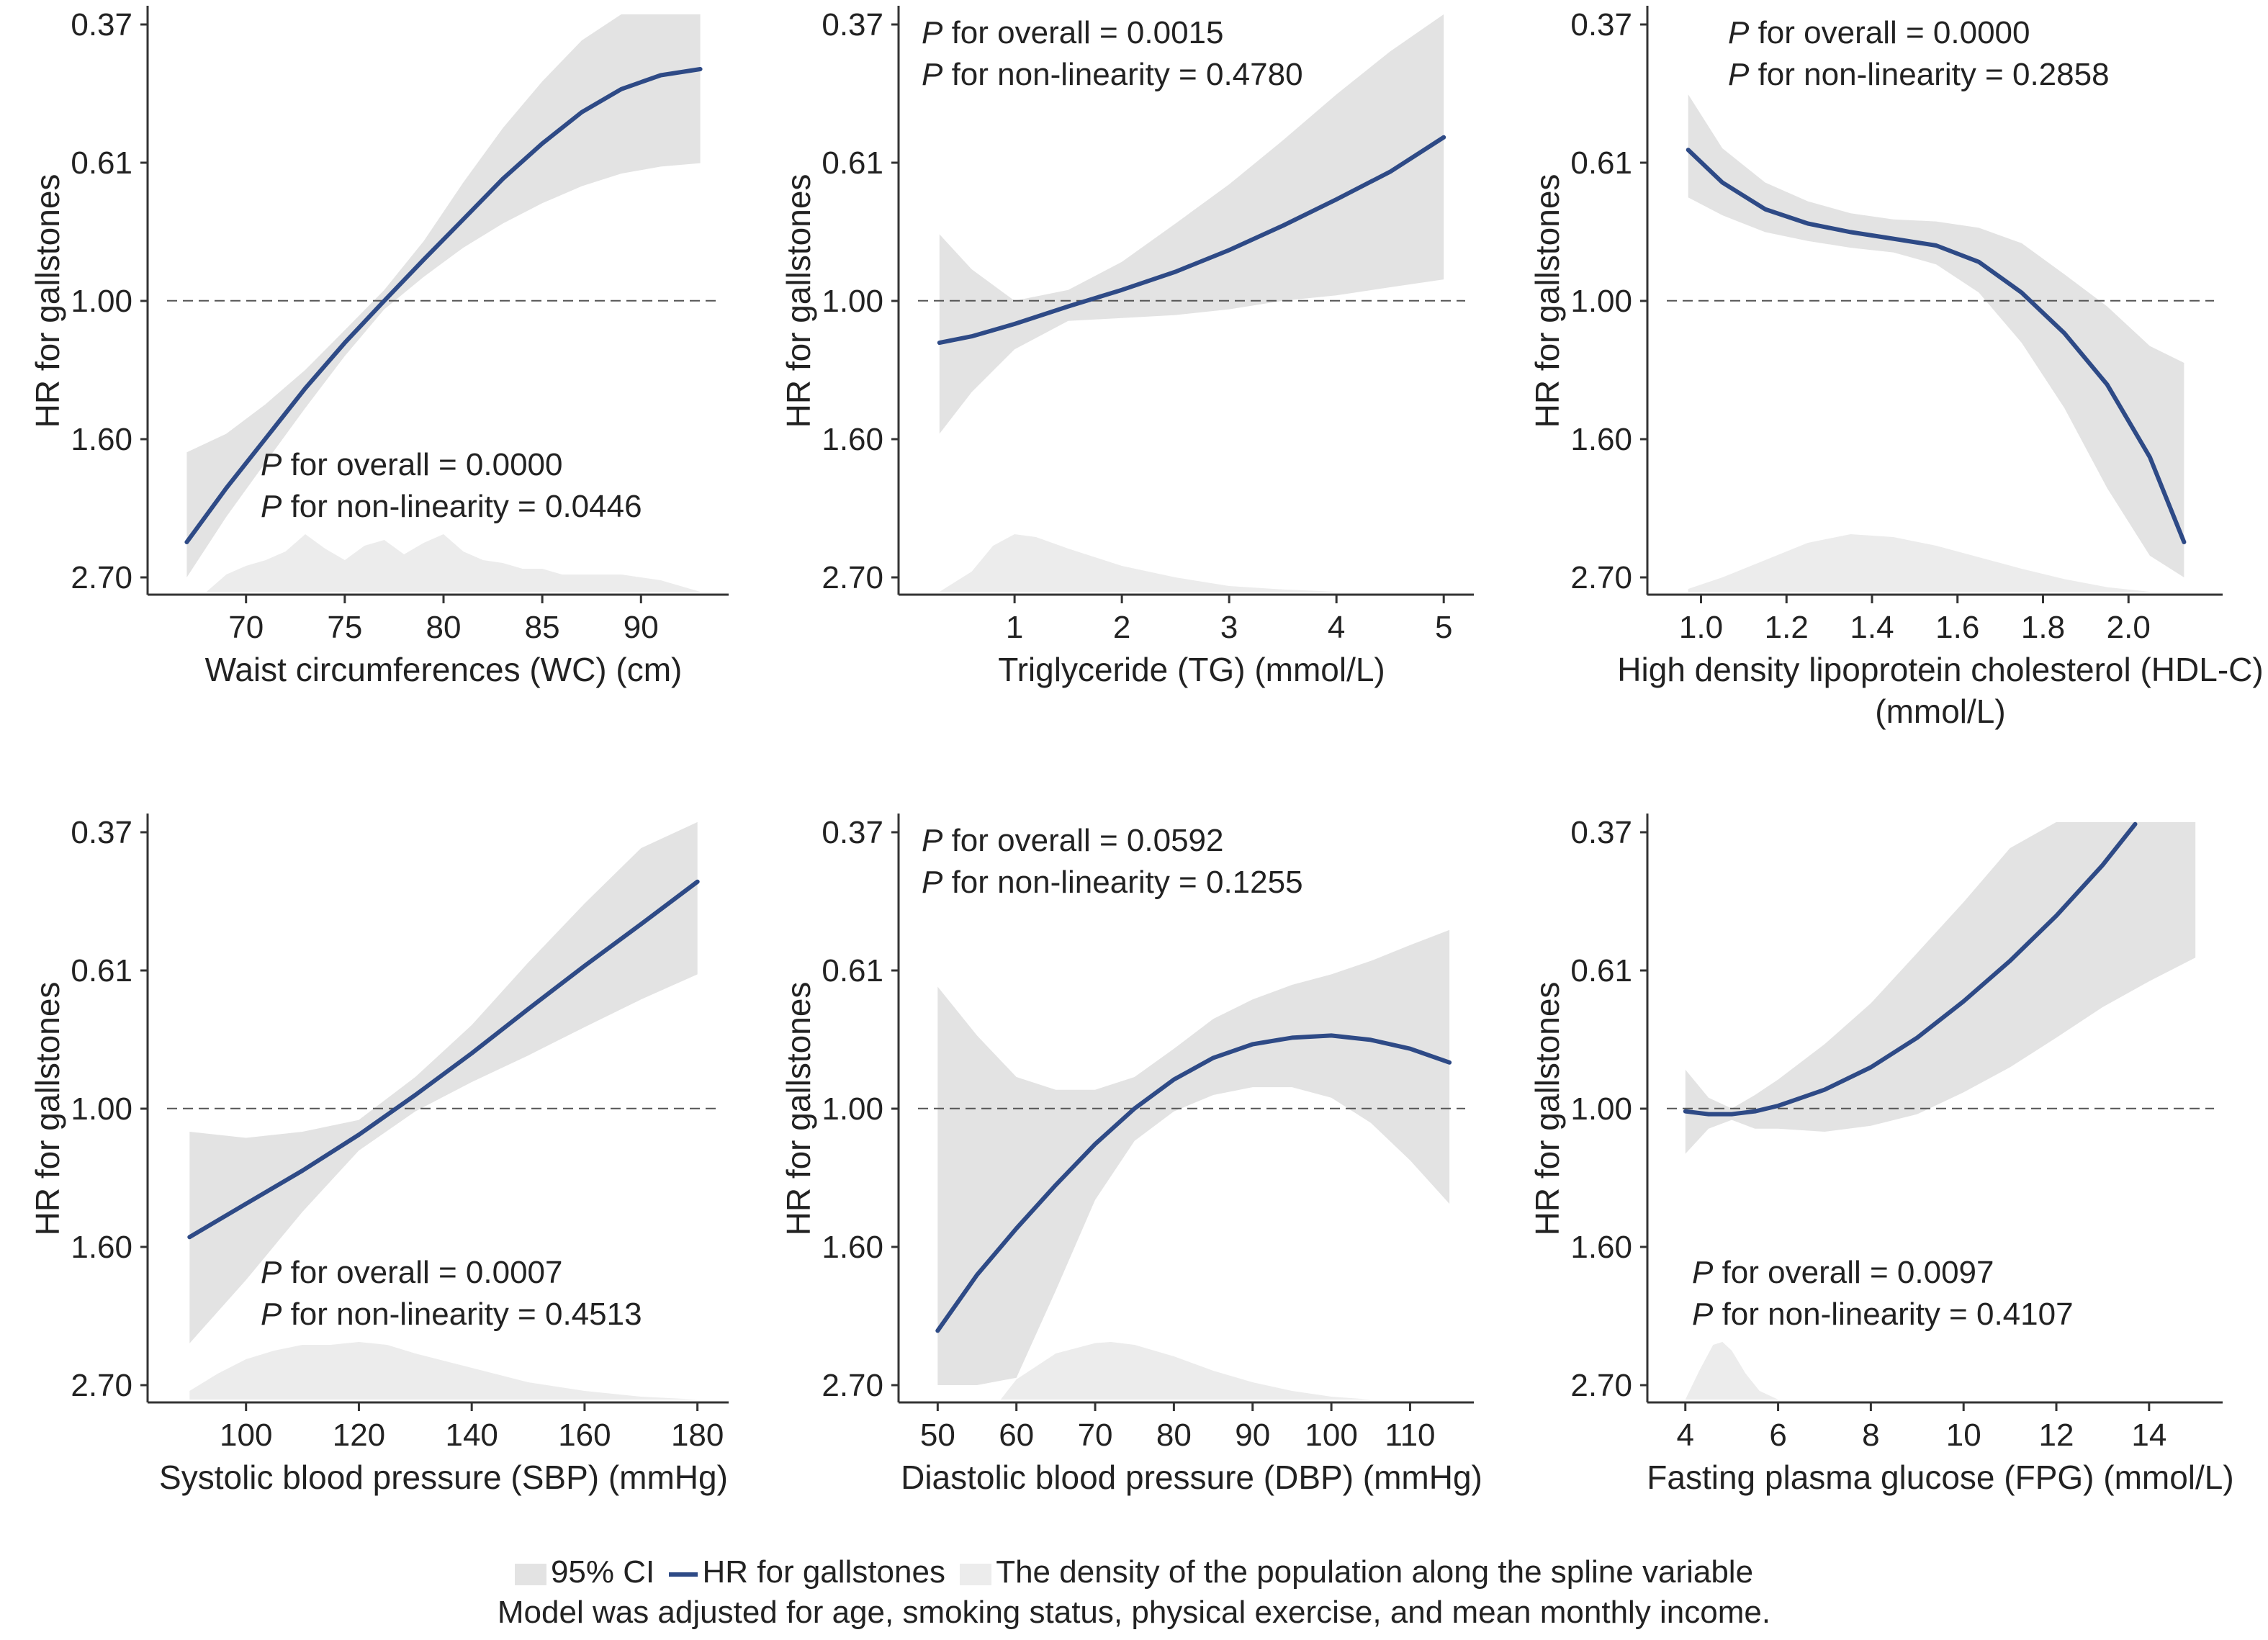  I want to click on x-tick-label: 2.0, so click(2129, 627).